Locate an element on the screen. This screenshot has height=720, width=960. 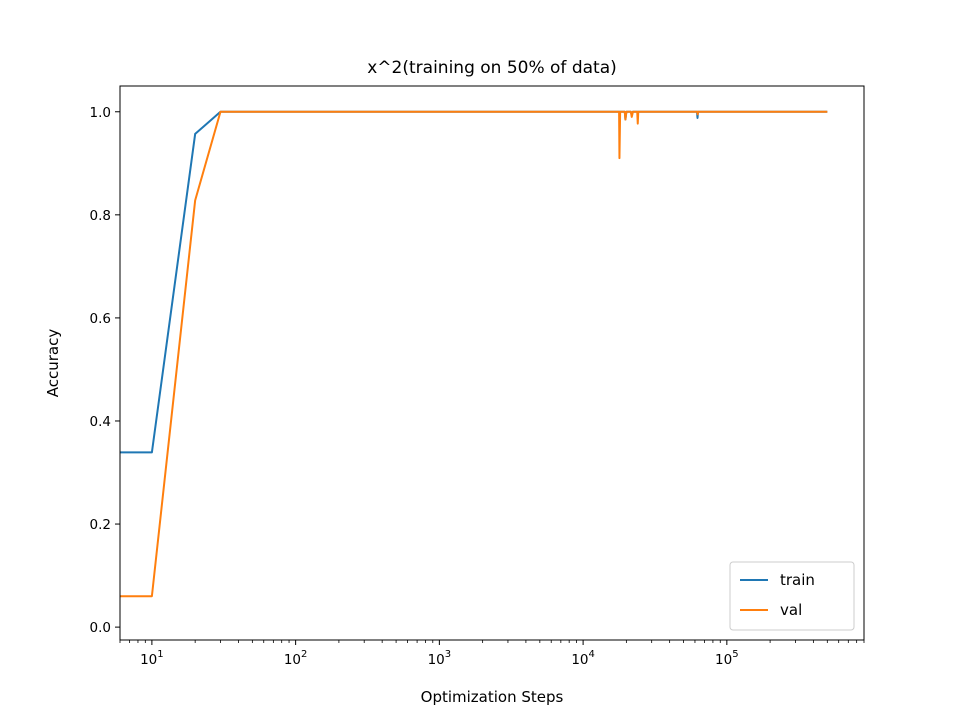
y-tick-label: 0.4 is located at coordinates (100, 422).